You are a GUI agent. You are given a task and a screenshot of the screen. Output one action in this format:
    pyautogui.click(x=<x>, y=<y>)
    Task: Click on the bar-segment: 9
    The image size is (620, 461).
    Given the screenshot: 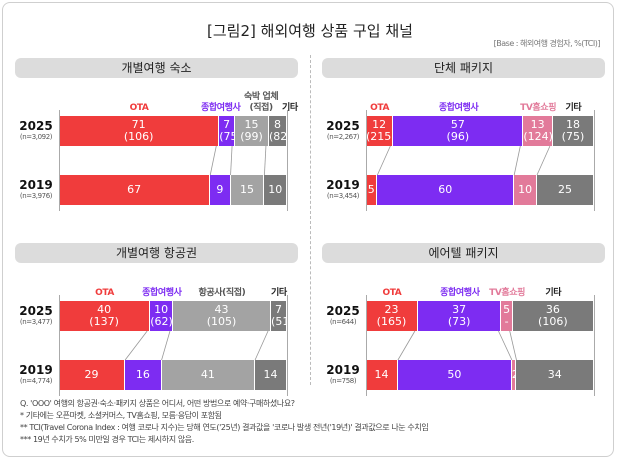 What is the action you would take?
    pyautogui.click(x=220, y=190)
    